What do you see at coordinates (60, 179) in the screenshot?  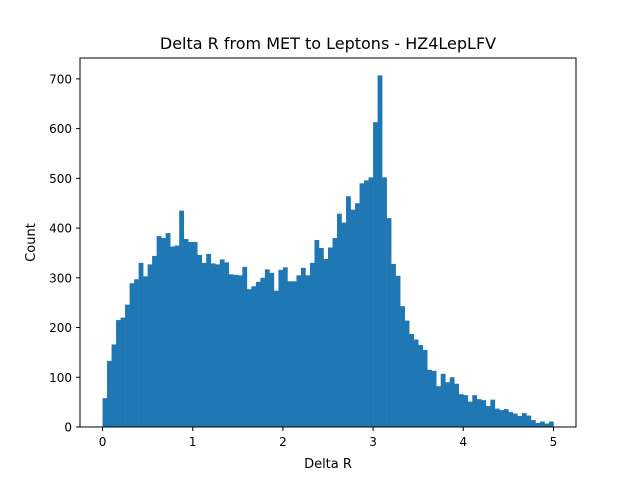 I see `y-tick-label: 500` at bounding box center [60, 179].